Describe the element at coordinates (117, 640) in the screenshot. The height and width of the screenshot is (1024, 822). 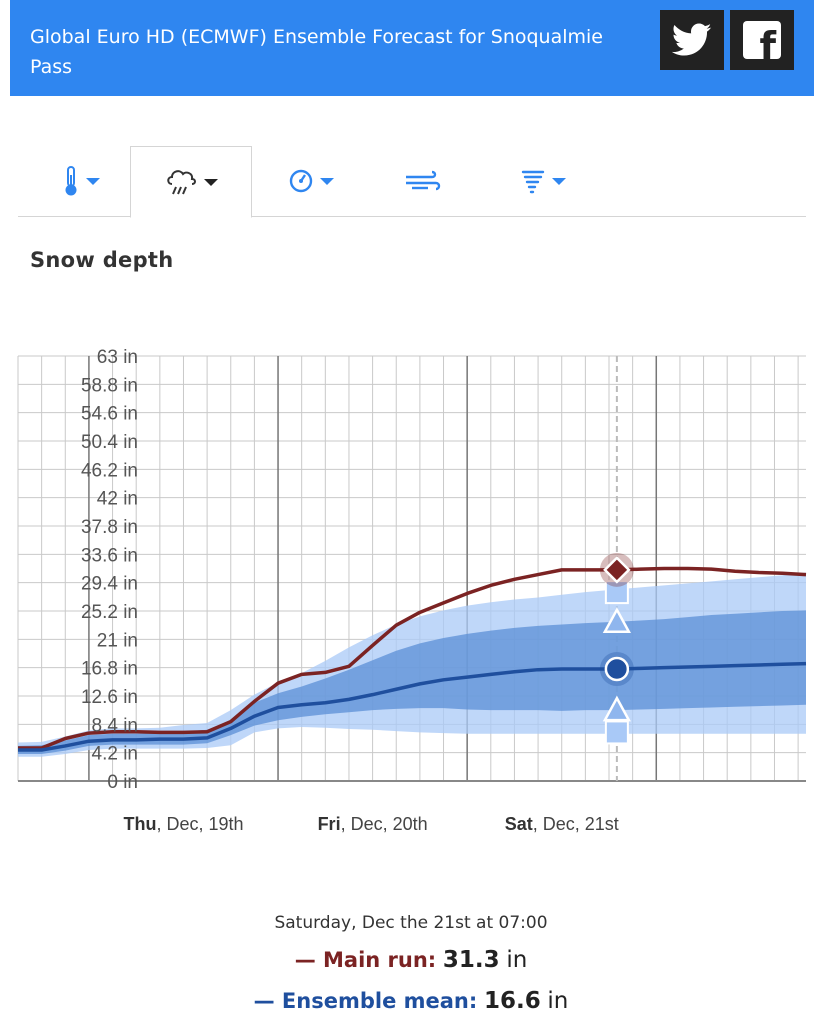
I see `y-tick-label: 21 in` at that location.